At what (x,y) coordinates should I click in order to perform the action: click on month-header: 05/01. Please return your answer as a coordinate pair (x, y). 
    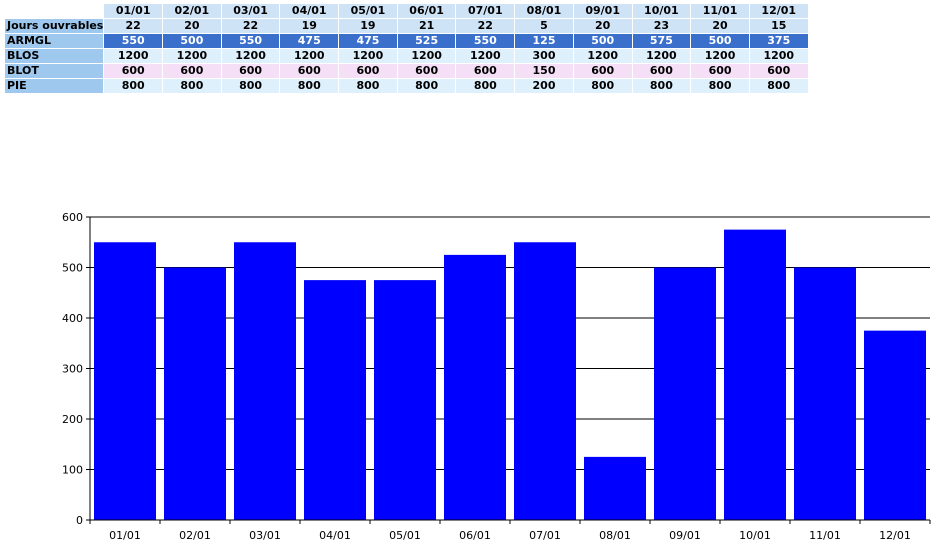
    Looking at the image, I should click on (368, 11).